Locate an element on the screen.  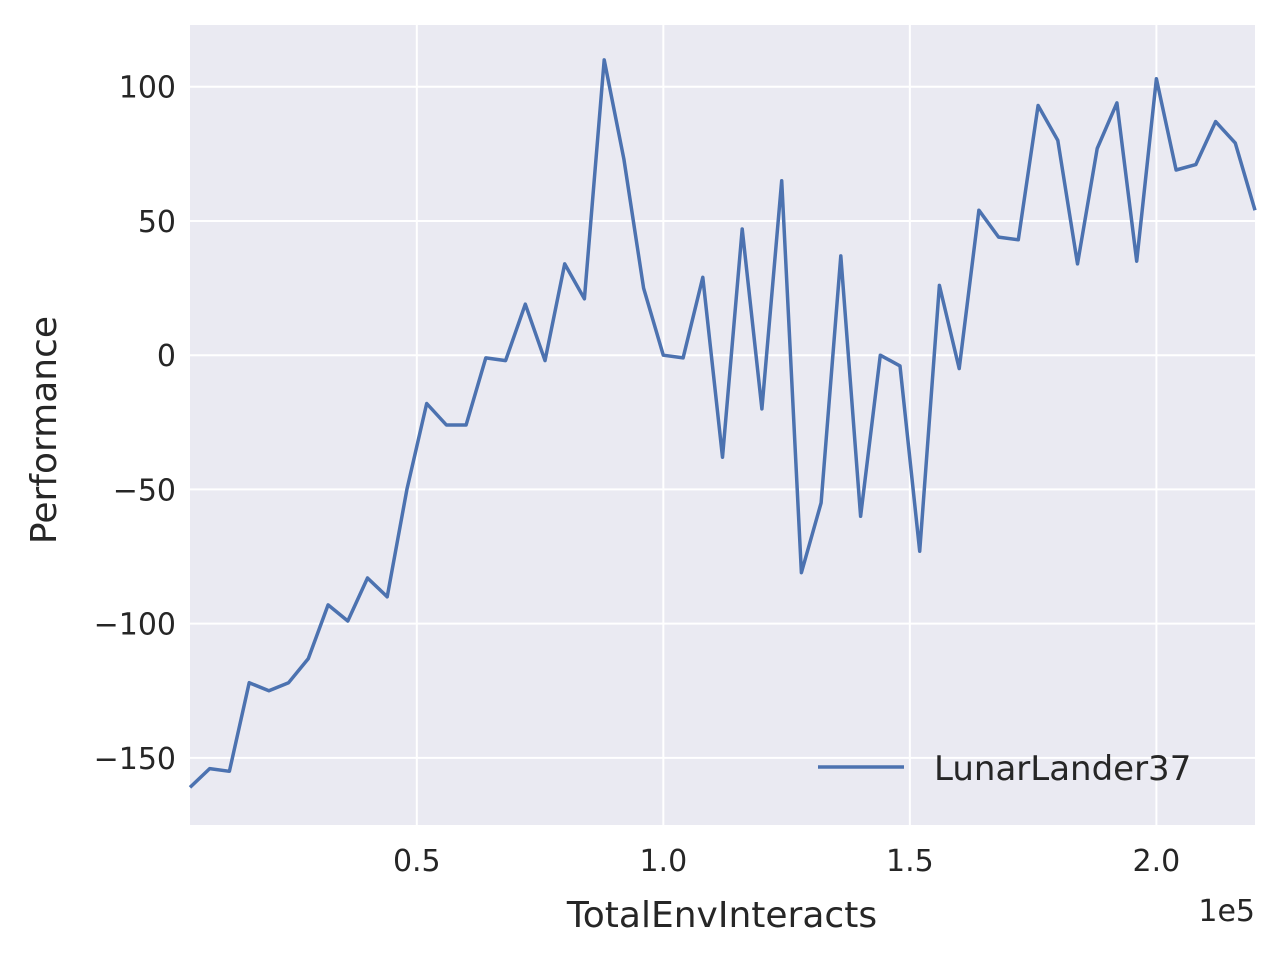
x-tick-labels: 0.5 1.0 1.5 2.0 is located at coordinates (786, 861).